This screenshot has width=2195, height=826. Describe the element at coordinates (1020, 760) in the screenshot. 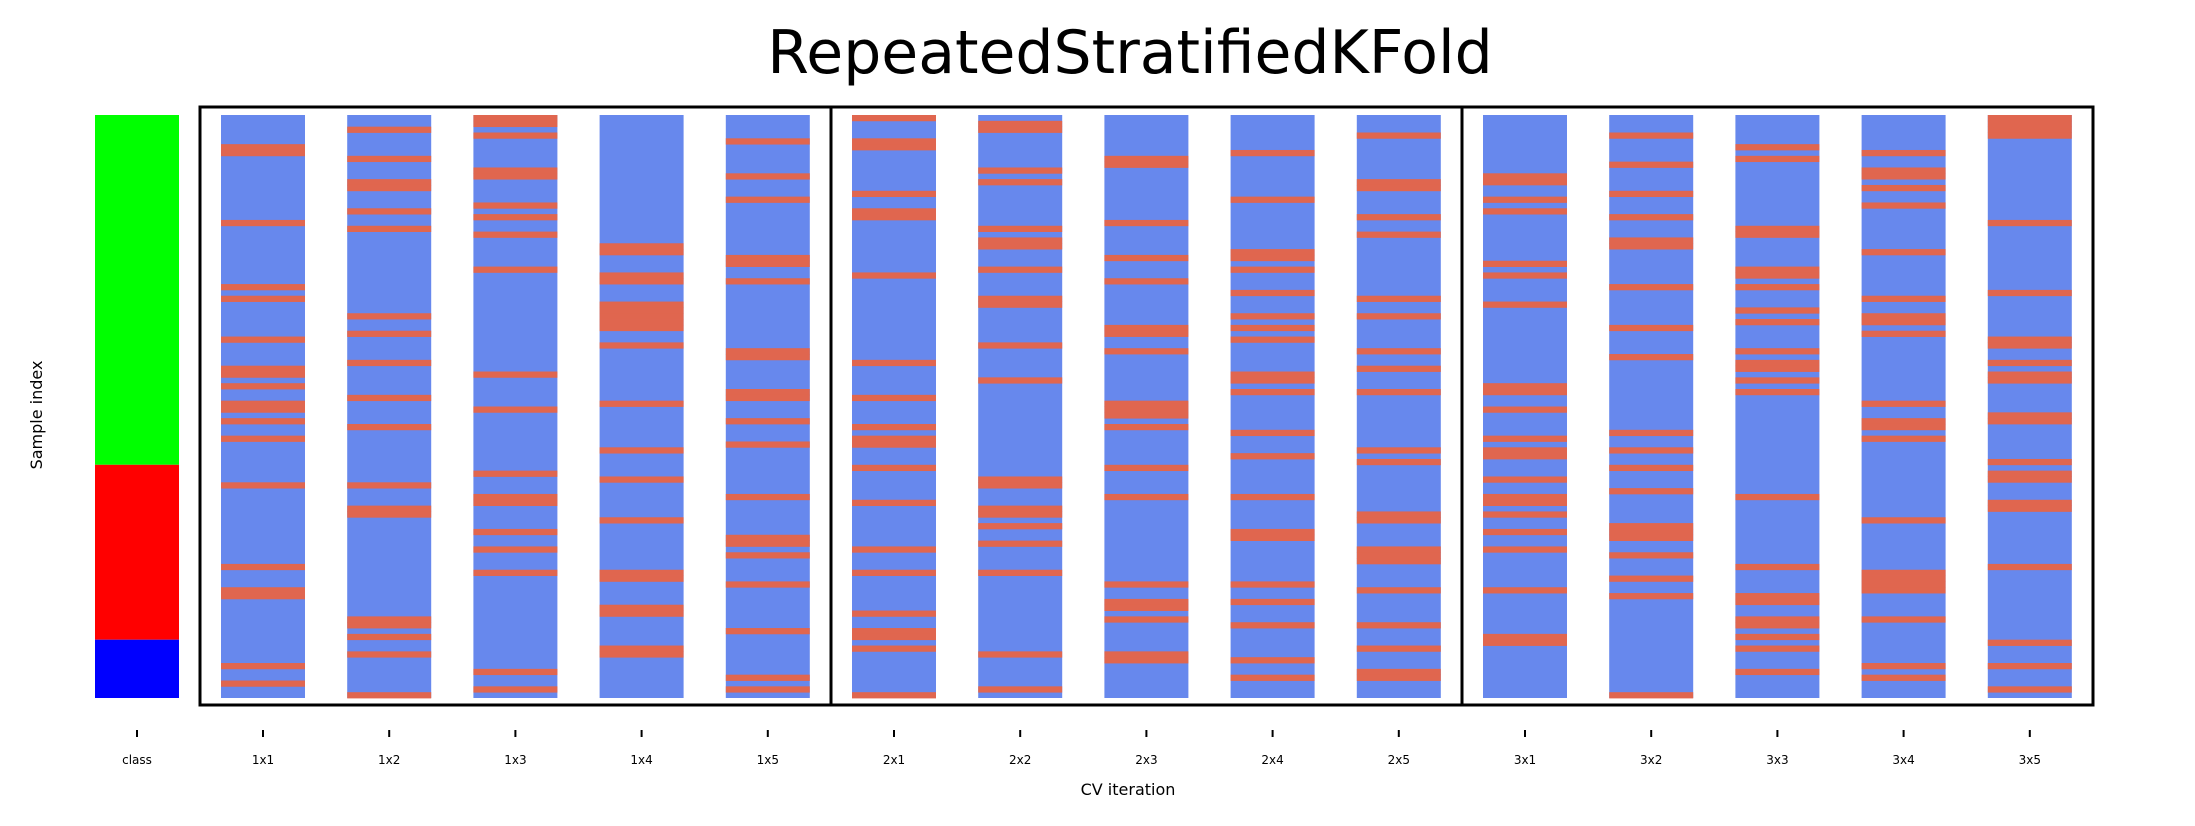

I see `x-tick-label: 2x2` at that location.